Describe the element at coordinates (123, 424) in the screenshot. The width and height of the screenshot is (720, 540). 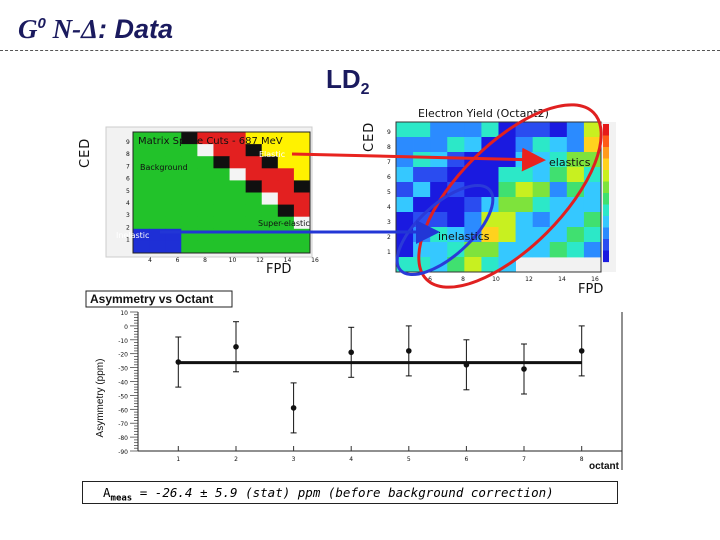
I see `asym-ytick: -70` at that location.